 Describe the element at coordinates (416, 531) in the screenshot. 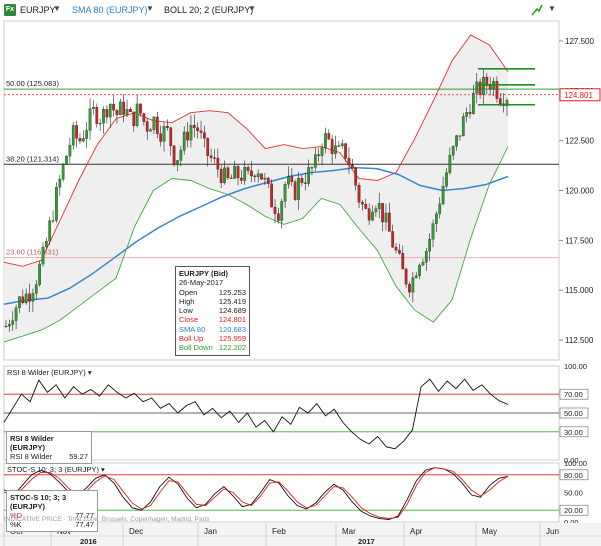

I see `x-tick-label: Apr` at that location.